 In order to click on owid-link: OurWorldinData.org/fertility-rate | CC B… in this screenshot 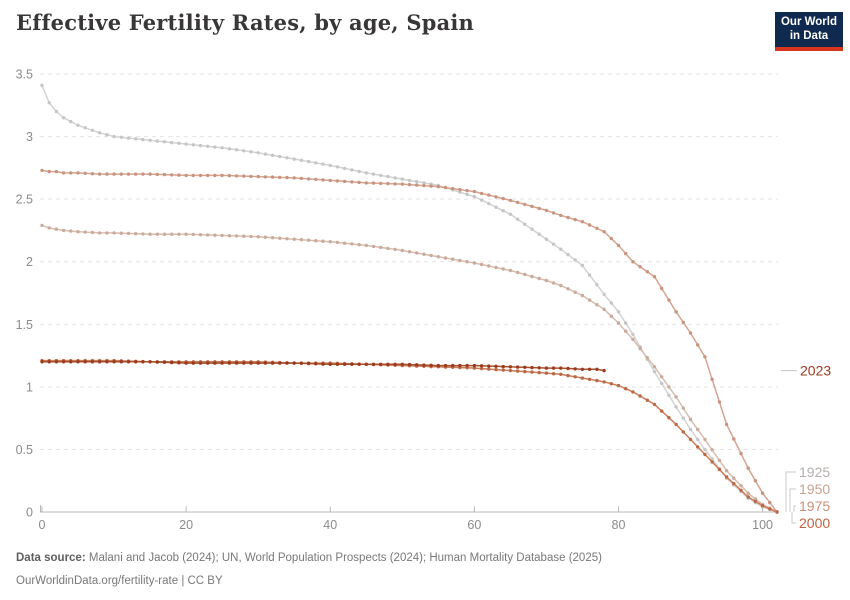, I will do `click(119, 581)`.